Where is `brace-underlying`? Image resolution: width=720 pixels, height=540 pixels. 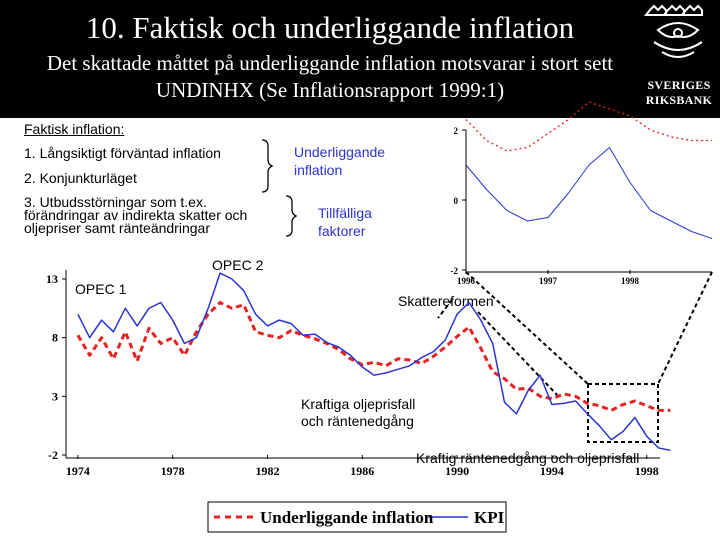
brace-underlying is located at coordinates (267, 166).